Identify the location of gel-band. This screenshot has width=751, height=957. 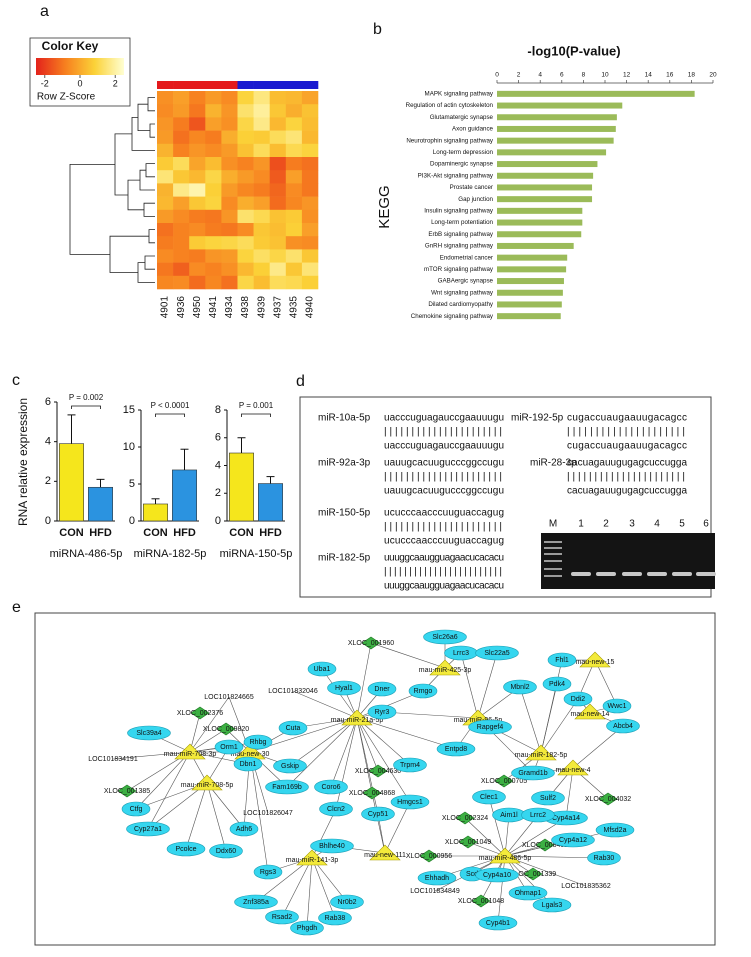
(682, 574).